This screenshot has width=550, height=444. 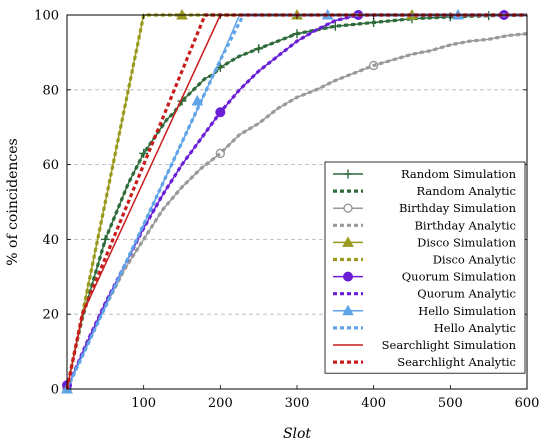 What do you see at coordinates (46, 16) in the screenshot?
I see `y-tick-label: 100` at bounding box center [46, 16].